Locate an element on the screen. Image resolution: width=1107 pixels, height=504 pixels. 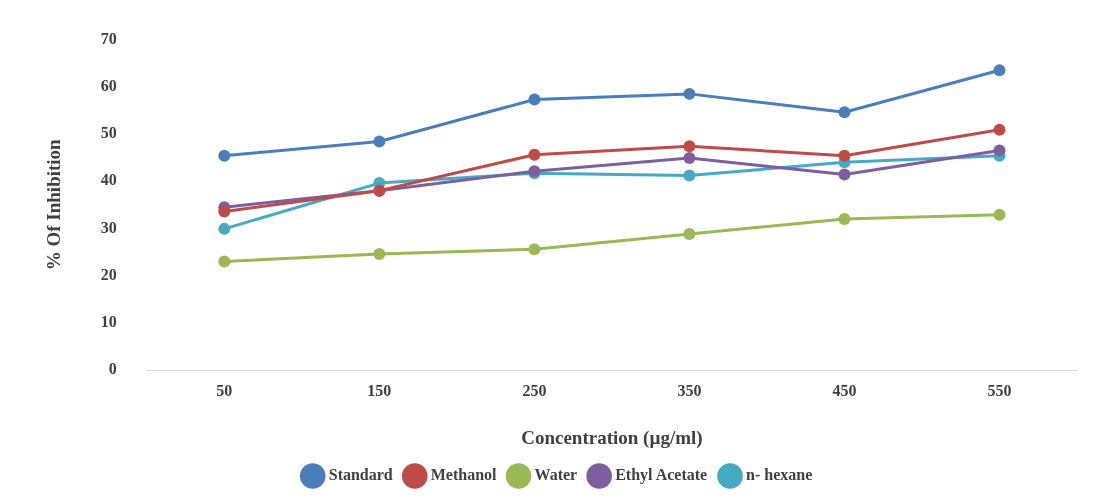
x-tick-label: 550 is located at coordinates (999, 390).